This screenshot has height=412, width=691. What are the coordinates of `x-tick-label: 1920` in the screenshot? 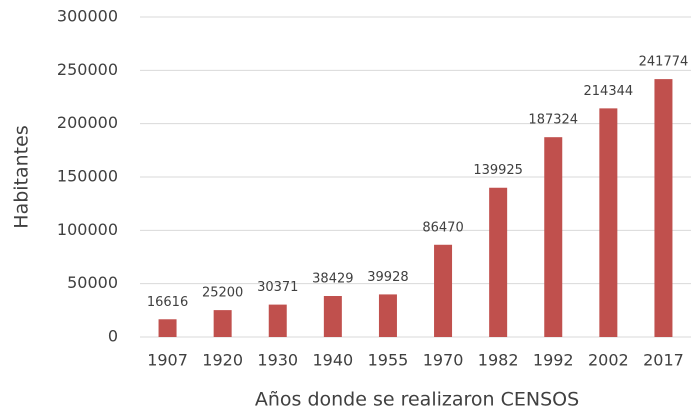 It's located at (222, 360).